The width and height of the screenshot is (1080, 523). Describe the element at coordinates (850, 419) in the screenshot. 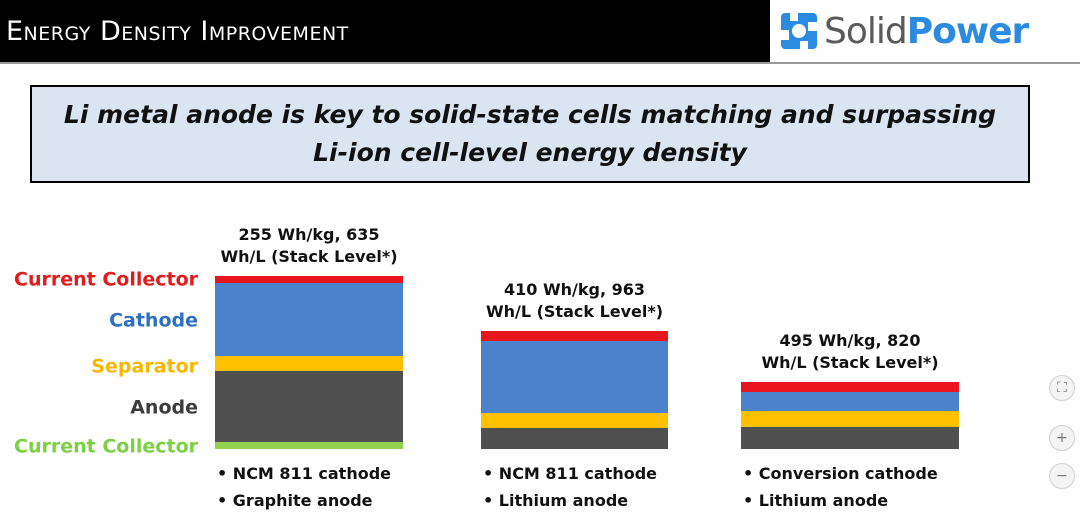

I see `stack-3-separator-layer` at that location.